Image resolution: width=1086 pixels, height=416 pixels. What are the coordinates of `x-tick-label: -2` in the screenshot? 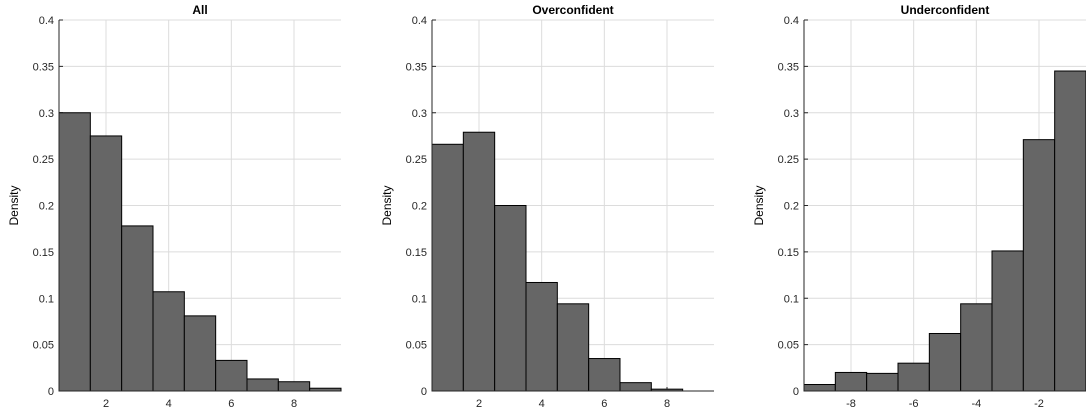 It's located at (1039, 404).